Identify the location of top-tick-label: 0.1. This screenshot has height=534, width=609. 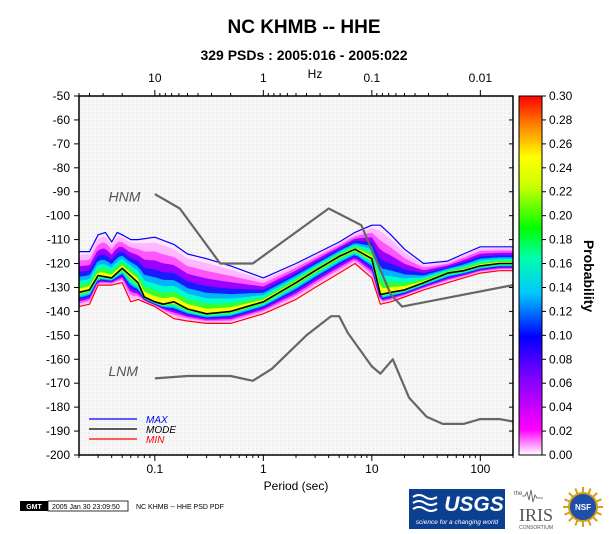
(371, 78).